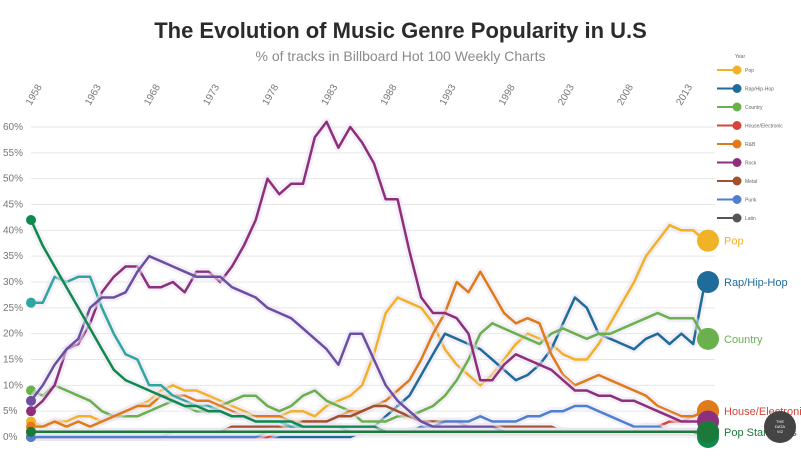  What do you see at coordinates (13, 256) in the screenshot?
I see `y-tick-label: 35%` at bounding box center [13, 256].